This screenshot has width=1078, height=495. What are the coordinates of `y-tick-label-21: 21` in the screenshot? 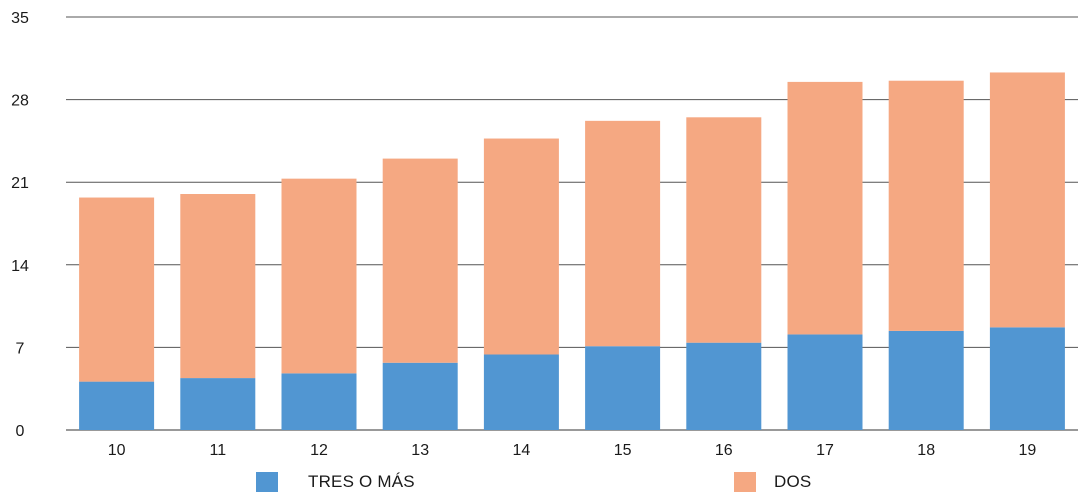 It's located at (20, 183).